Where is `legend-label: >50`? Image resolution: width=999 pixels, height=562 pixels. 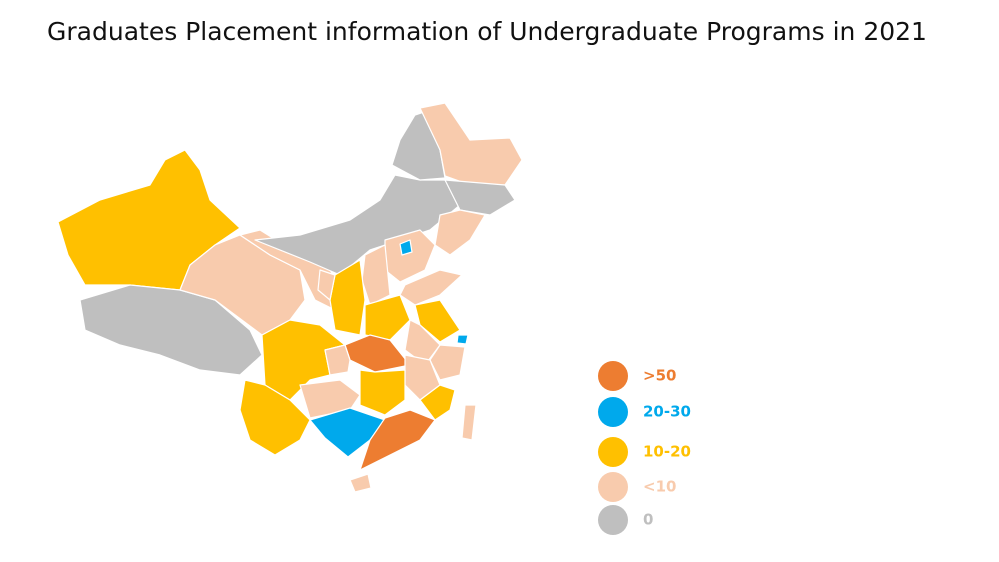 legend-label: >50 is located at coordinates (659, 376).